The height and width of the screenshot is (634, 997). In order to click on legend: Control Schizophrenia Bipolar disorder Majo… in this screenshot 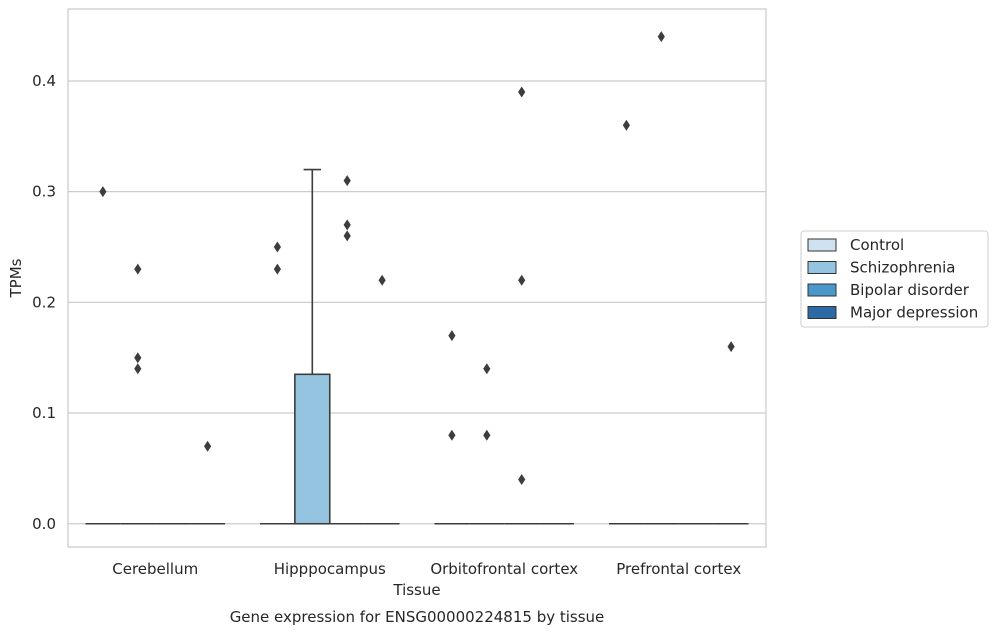, I will do `click(894, 279)`.